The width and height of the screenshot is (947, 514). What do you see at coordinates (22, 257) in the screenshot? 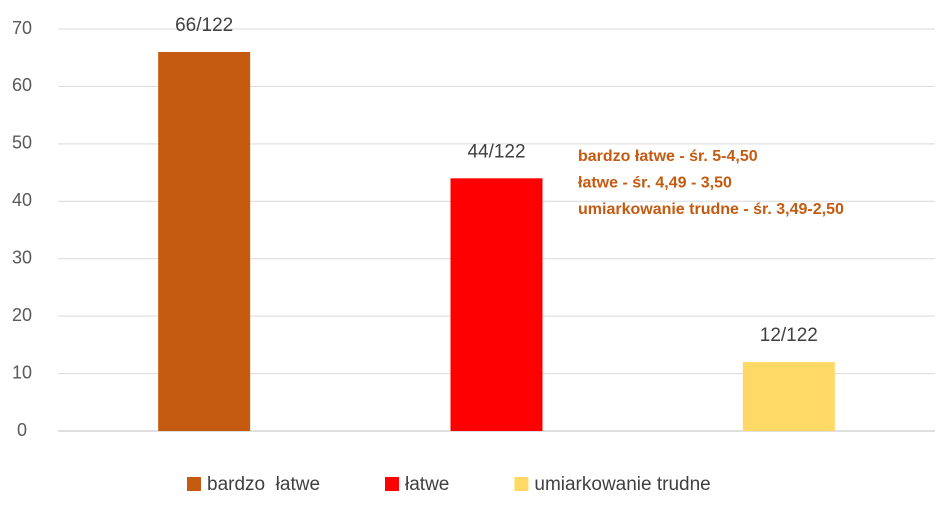
I see `y-tick-label: 30` at bounding box center [22, 257].